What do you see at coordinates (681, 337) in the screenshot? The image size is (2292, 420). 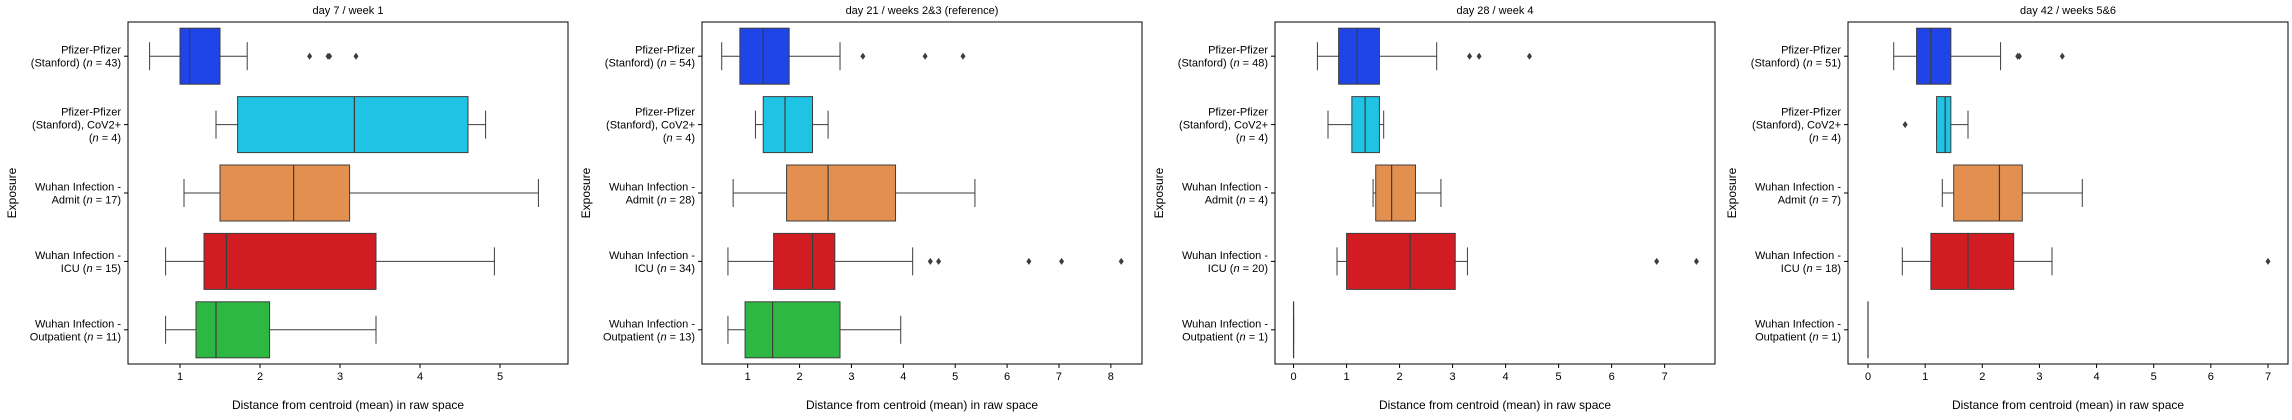 I see `category-n-count: = 13)` at bounding box center [681, 337].